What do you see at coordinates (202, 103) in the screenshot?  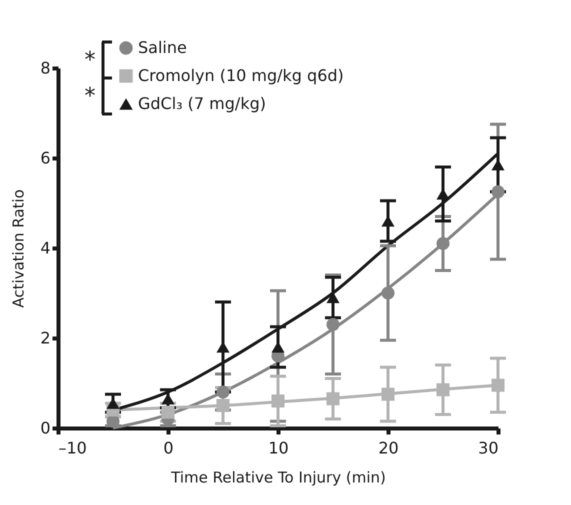 I see `legend-label: GdCl₃ (7 mg/kg)` at bounding box center [202, 103].